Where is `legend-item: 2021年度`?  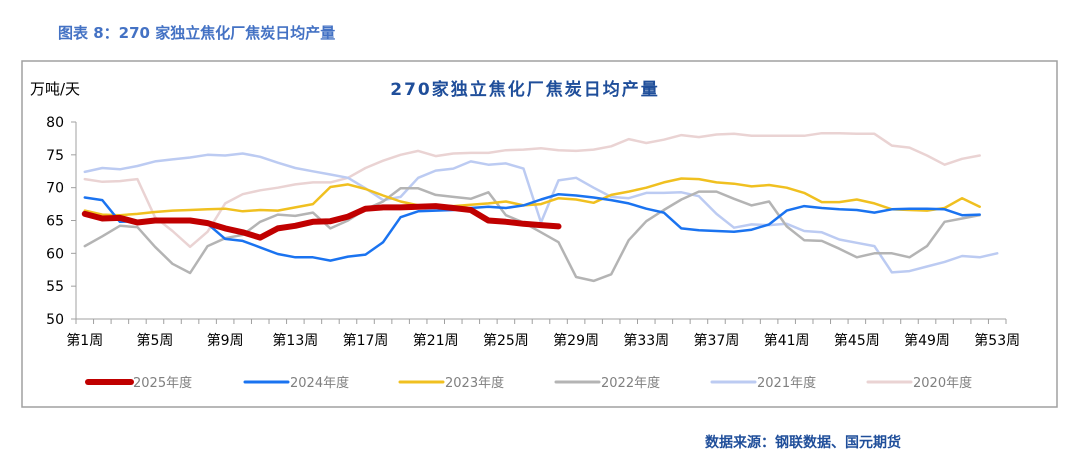
legend-item: 2021年度 is located at coordinates (763, 383).